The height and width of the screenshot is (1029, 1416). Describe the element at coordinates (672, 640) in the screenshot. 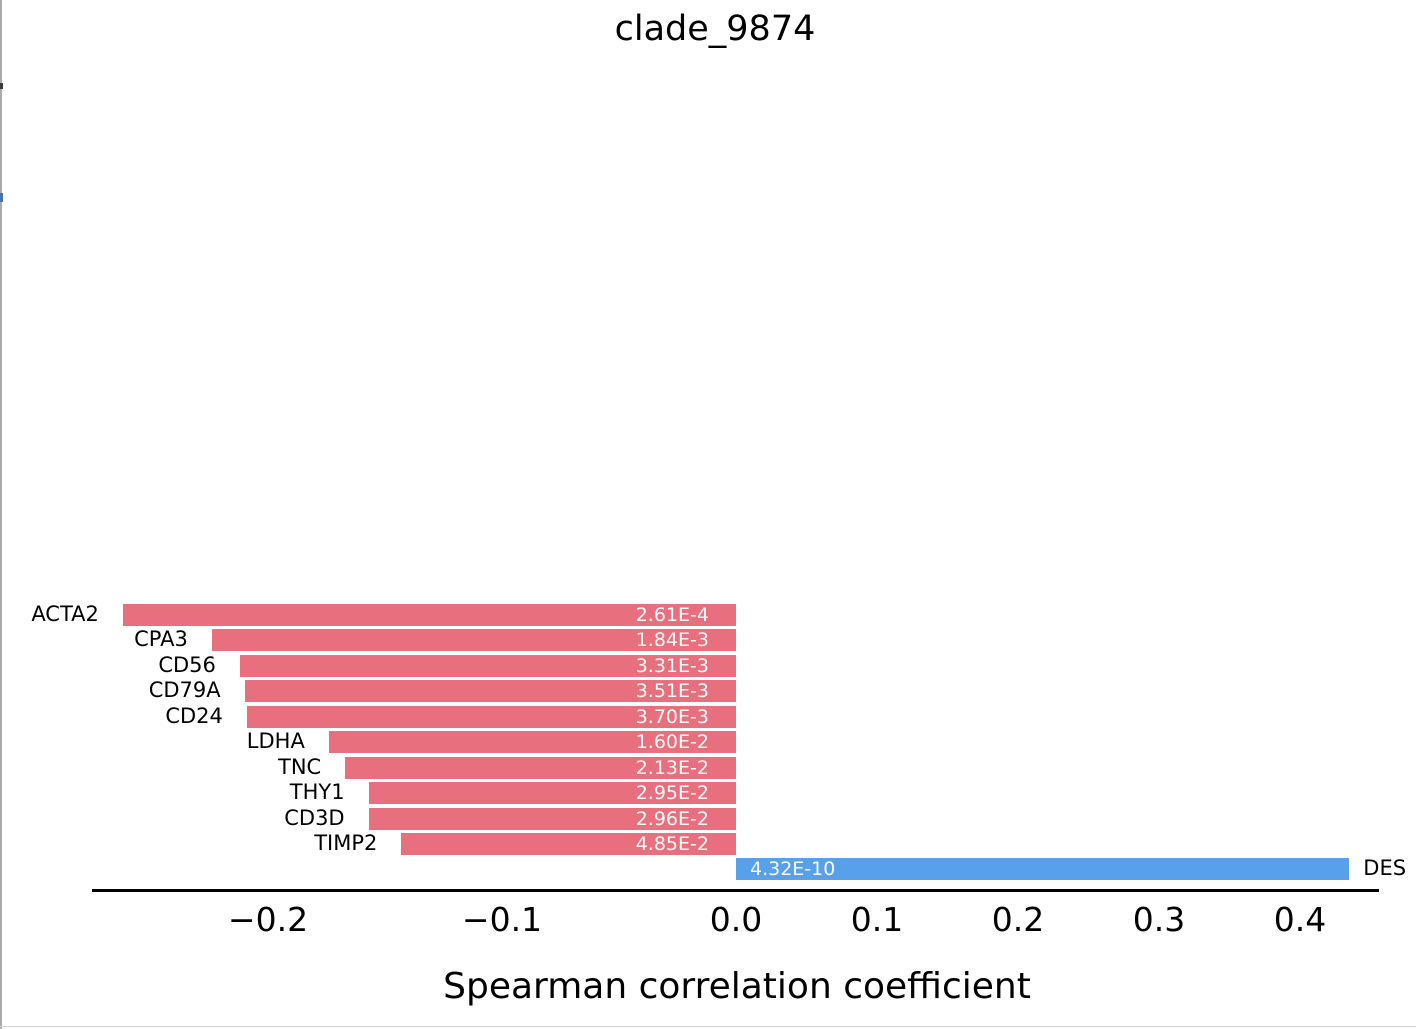

I see `pvalue-label: 1.84E-3` at that location.